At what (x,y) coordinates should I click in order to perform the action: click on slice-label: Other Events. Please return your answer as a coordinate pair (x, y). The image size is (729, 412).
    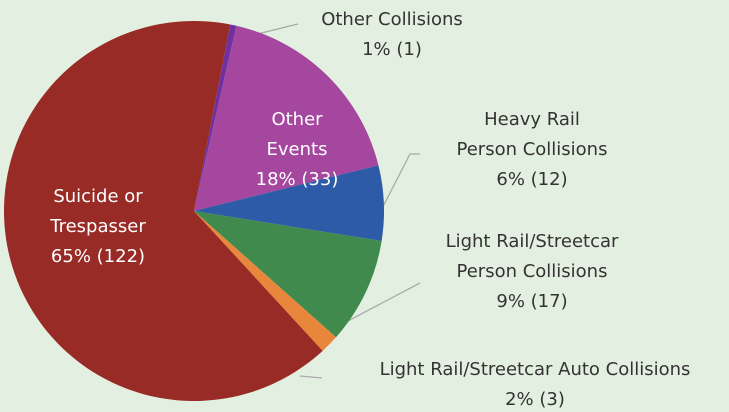
    Looking at the image, I should click on (297, 134).